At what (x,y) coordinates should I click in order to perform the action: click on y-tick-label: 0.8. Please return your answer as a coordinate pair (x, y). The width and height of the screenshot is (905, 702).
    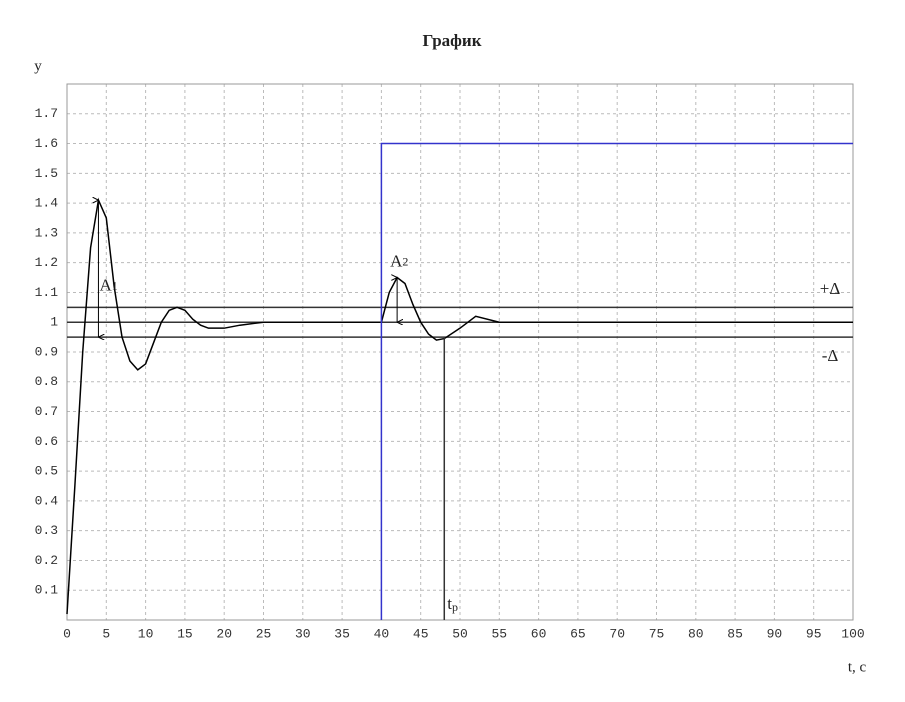
    Looking at the image, I should click on (46, 381).